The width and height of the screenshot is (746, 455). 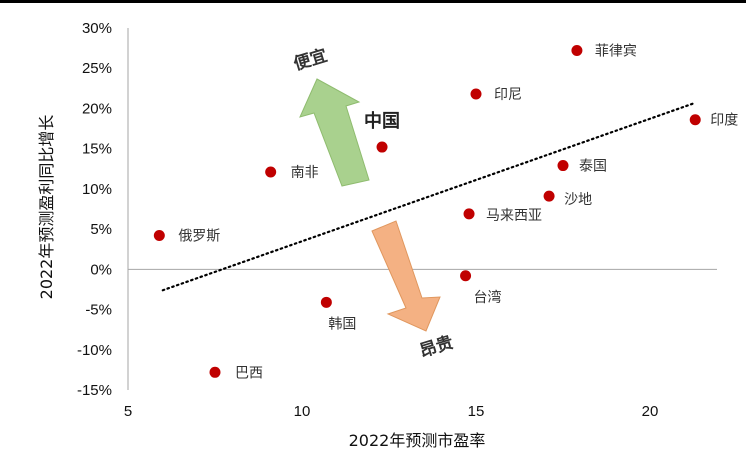 What do you see at coordinates (101, 269) in the screenshot?
I see `y-tick-label: 0%` at bounding box center [101, 269].